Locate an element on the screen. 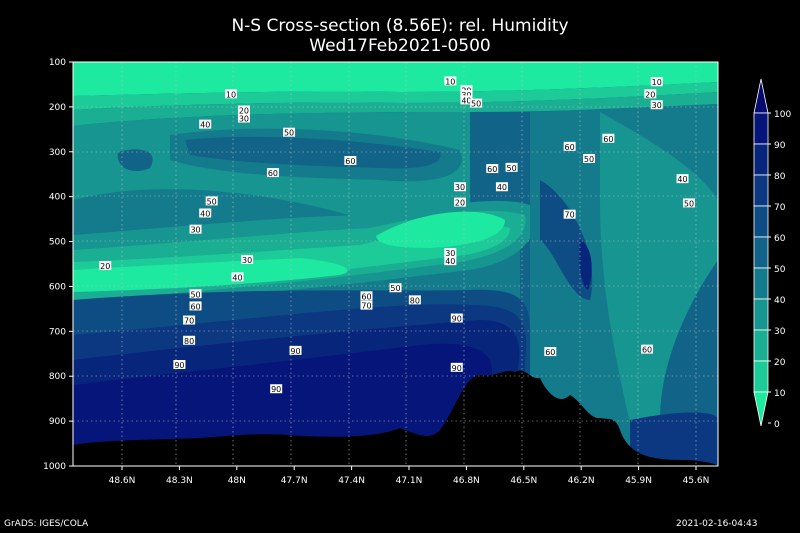 The width and height of the screenshot is (800, 533). x-tick-label: 48.6N is located at coordinates (122, 481).